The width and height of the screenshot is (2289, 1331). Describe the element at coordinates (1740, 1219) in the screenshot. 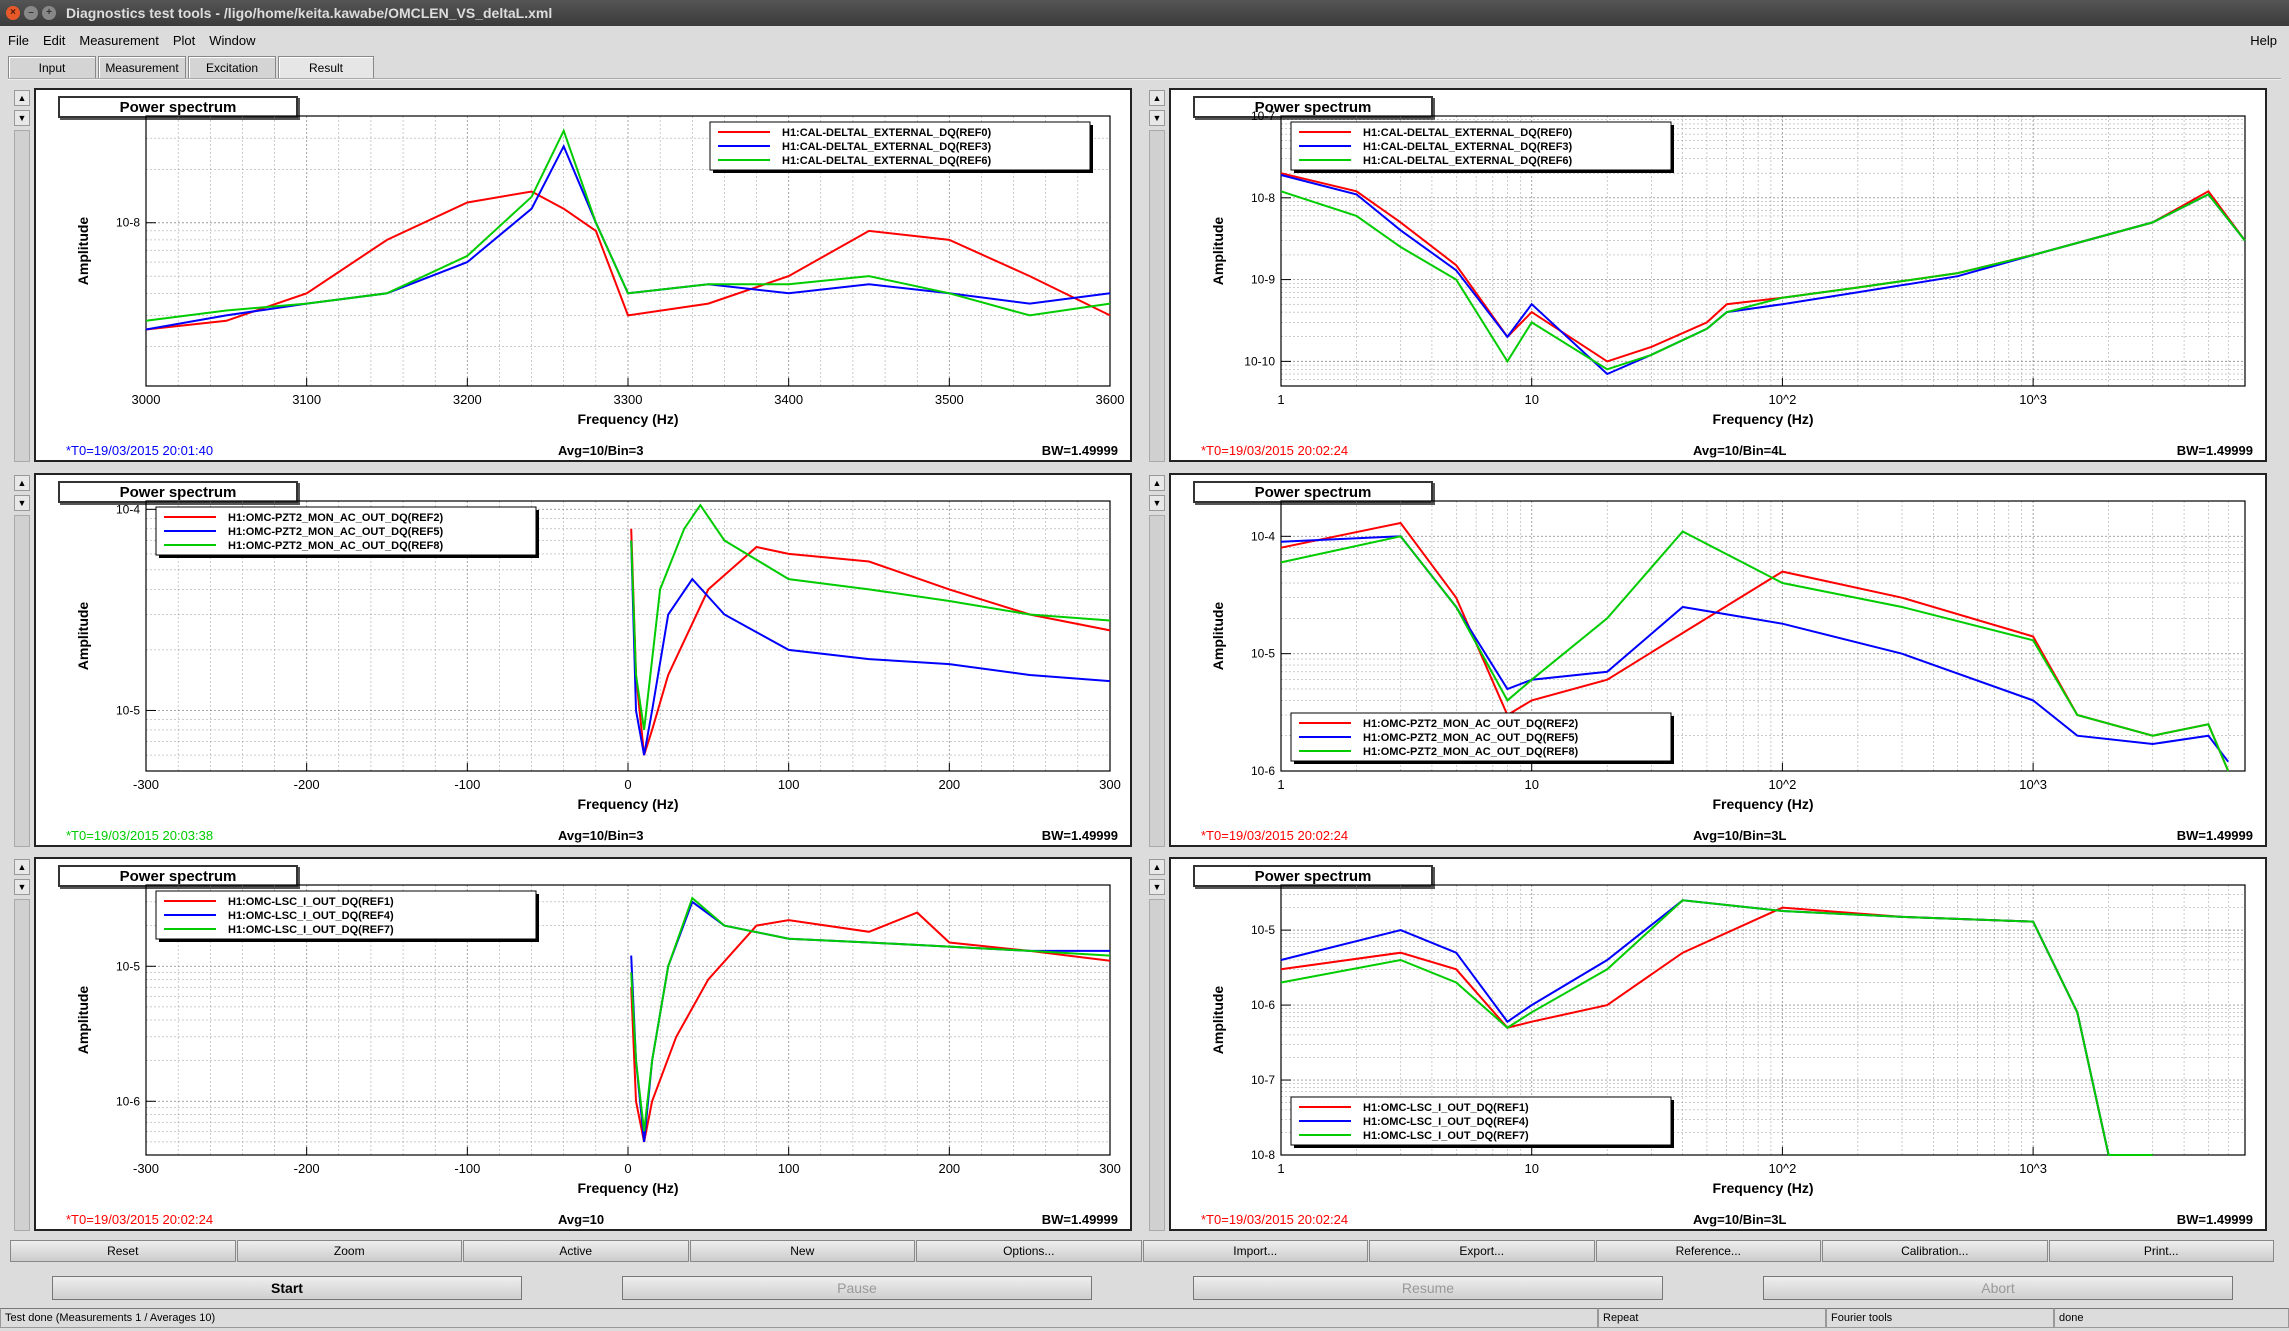

I see `avg-label: Avg=10/Bin=3L` at that location.